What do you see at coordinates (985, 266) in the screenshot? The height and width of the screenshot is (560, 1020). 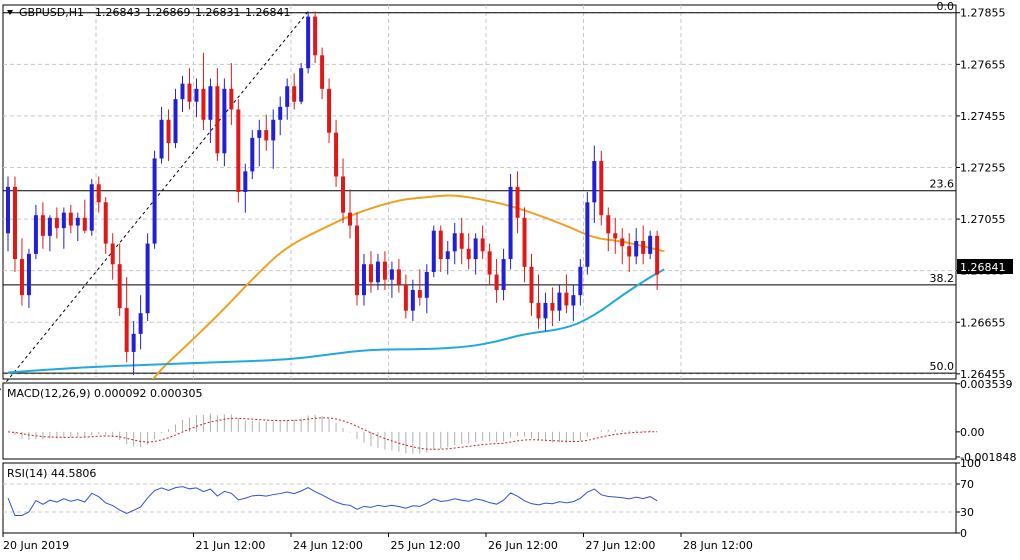 I see `current-price-box` at bounding box center [985, 266].